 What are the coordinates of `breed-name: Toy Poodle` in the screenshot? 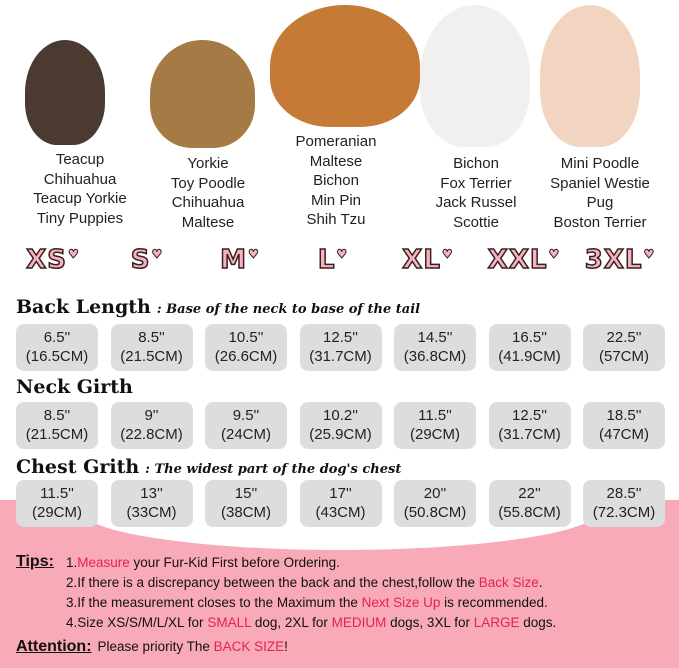 It's located at (208, 183).